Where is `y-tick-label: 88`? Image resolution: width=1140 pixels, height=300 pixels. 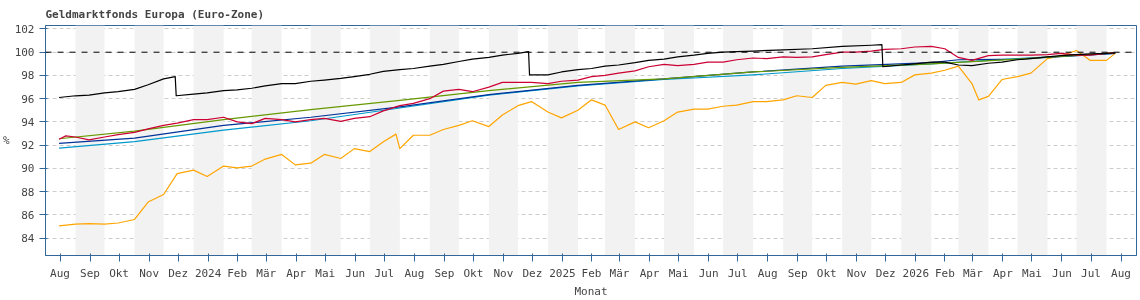 y-tick-label: 88 is located at coordinates (28, 192).